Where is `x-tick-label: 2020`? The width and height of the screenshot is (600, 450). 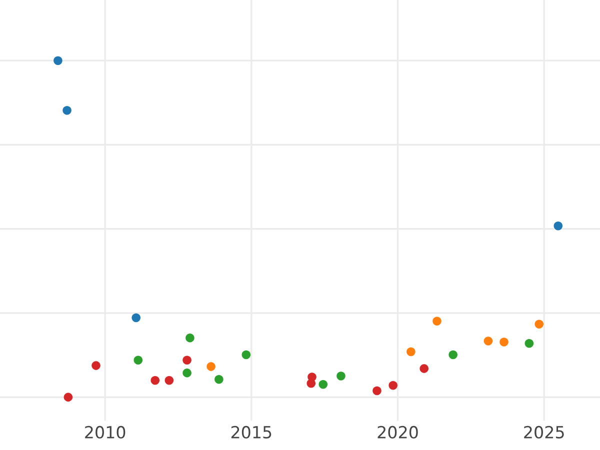 x-tick-label: 2020 is located at coordinates (398, 432).